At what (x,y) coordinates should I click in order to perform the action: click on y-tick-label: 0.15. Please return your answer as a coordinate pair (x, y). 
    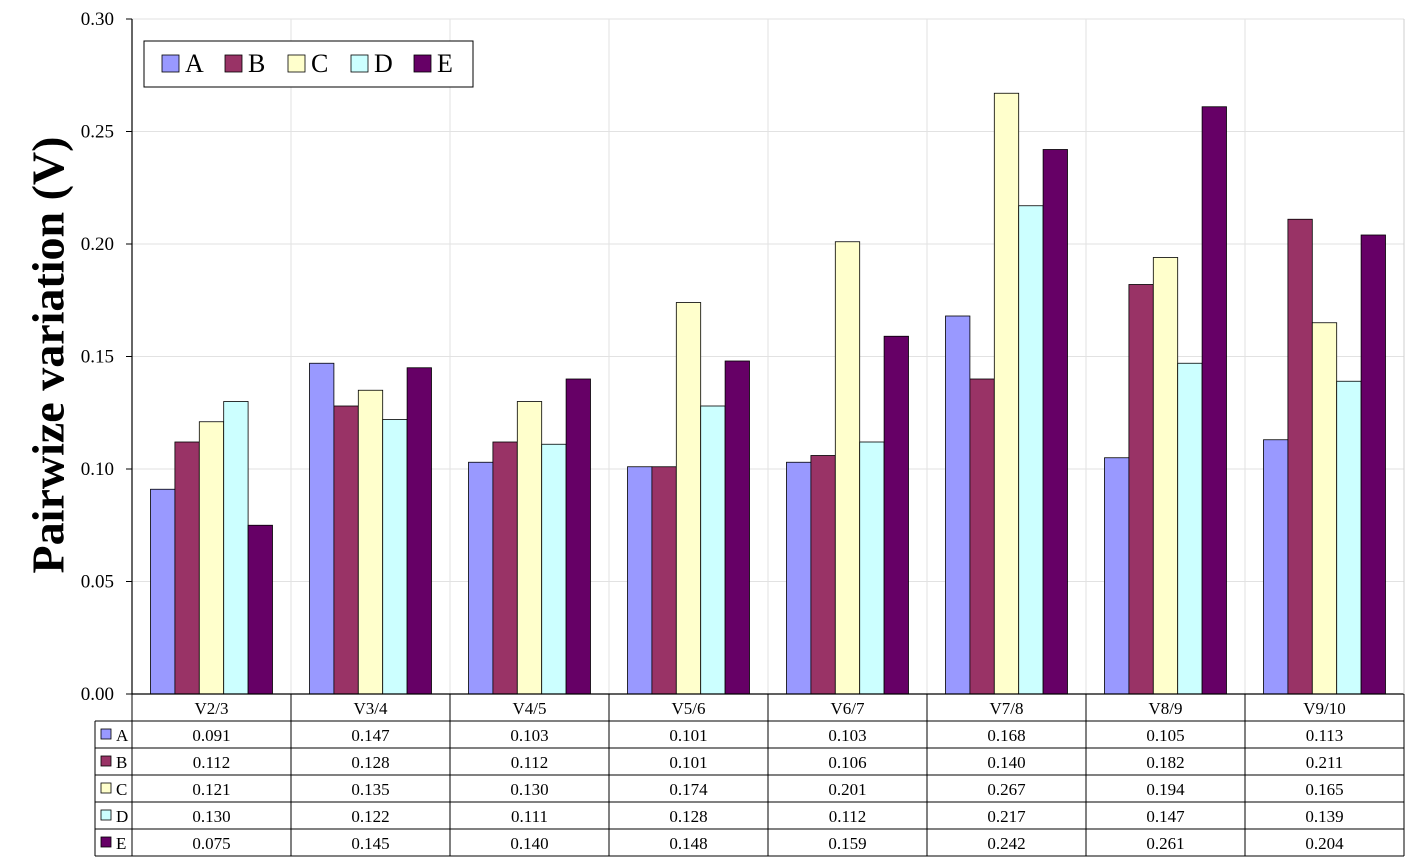
    Looking at the image, I should click on (97, 357).